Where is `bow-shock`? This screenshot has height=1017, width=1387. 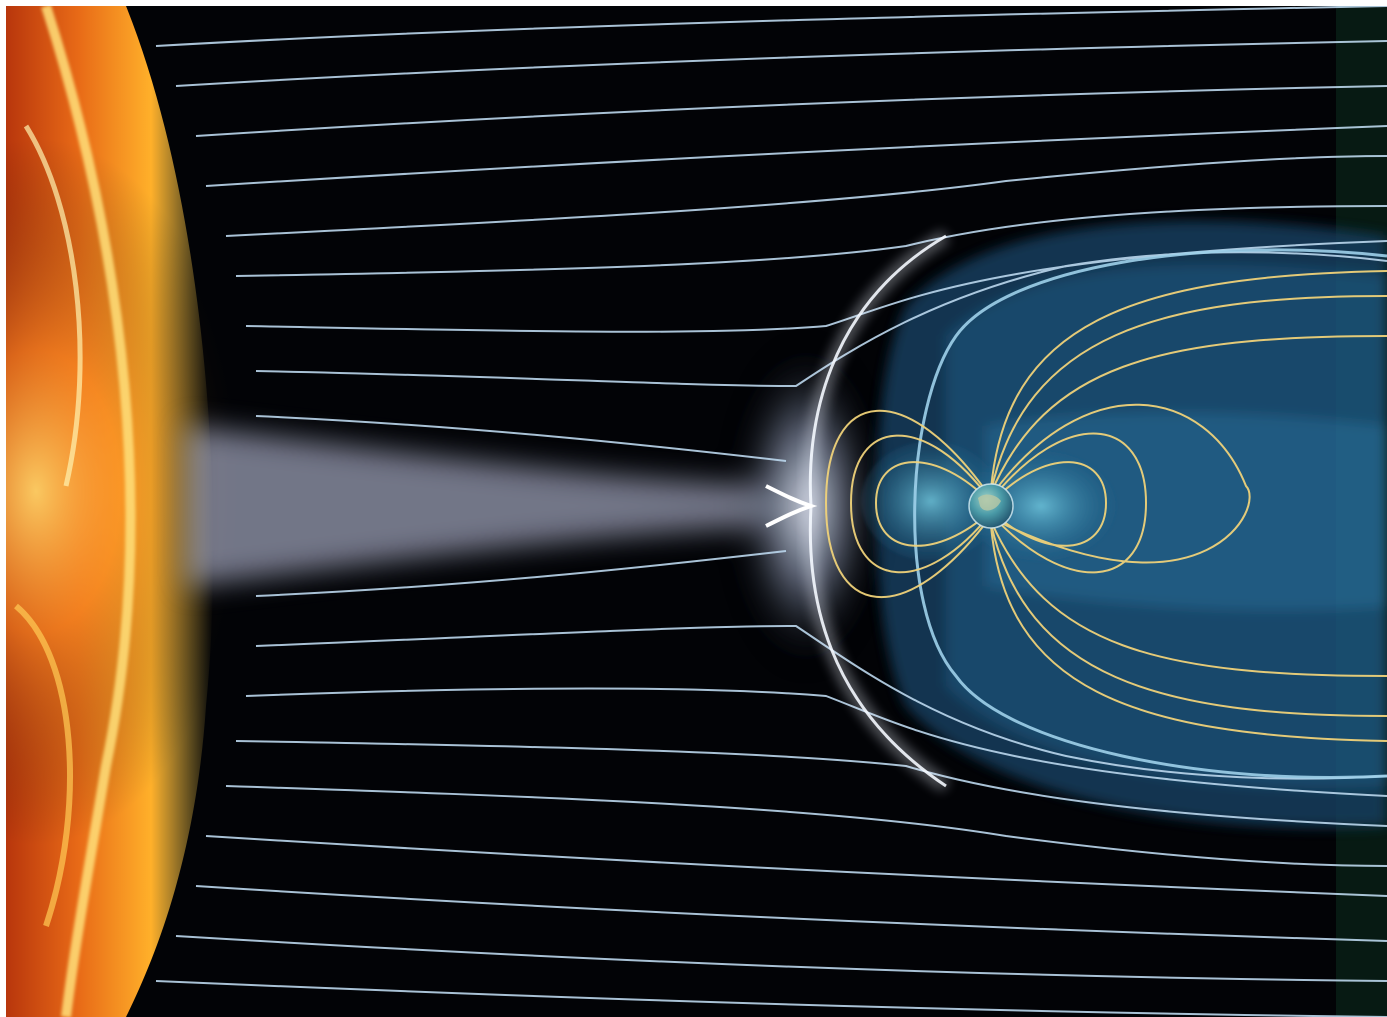
bow-shock is located at coordinates (857, 510).